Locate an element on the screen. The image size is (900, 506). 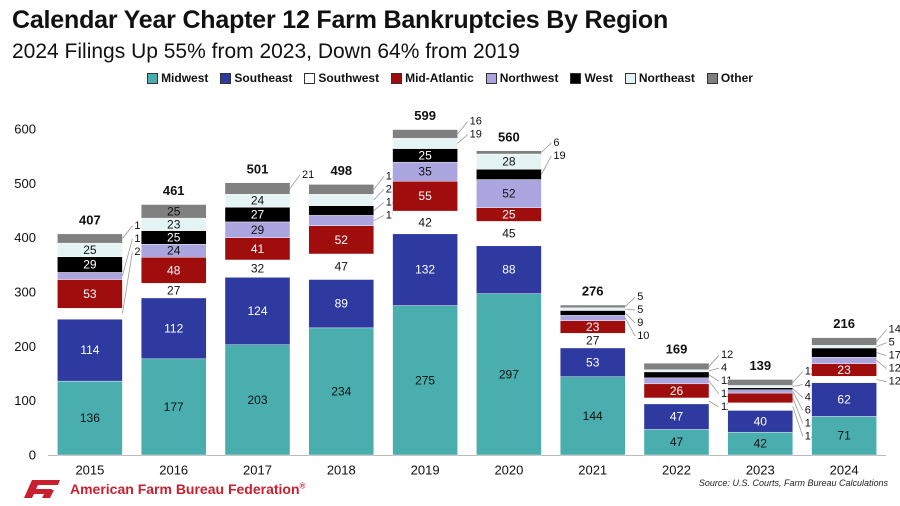
data-label: 124 is located at coordinates (257, 311).